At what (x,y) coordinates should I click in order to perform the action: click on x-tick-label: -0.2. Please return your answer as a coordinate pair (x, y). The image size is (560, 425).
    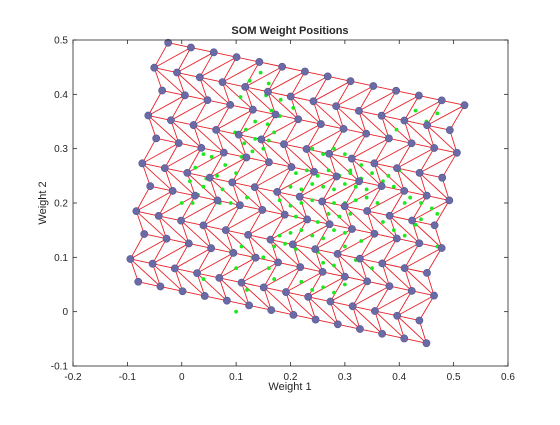
    Looking at the image, I should click on (73, 377).